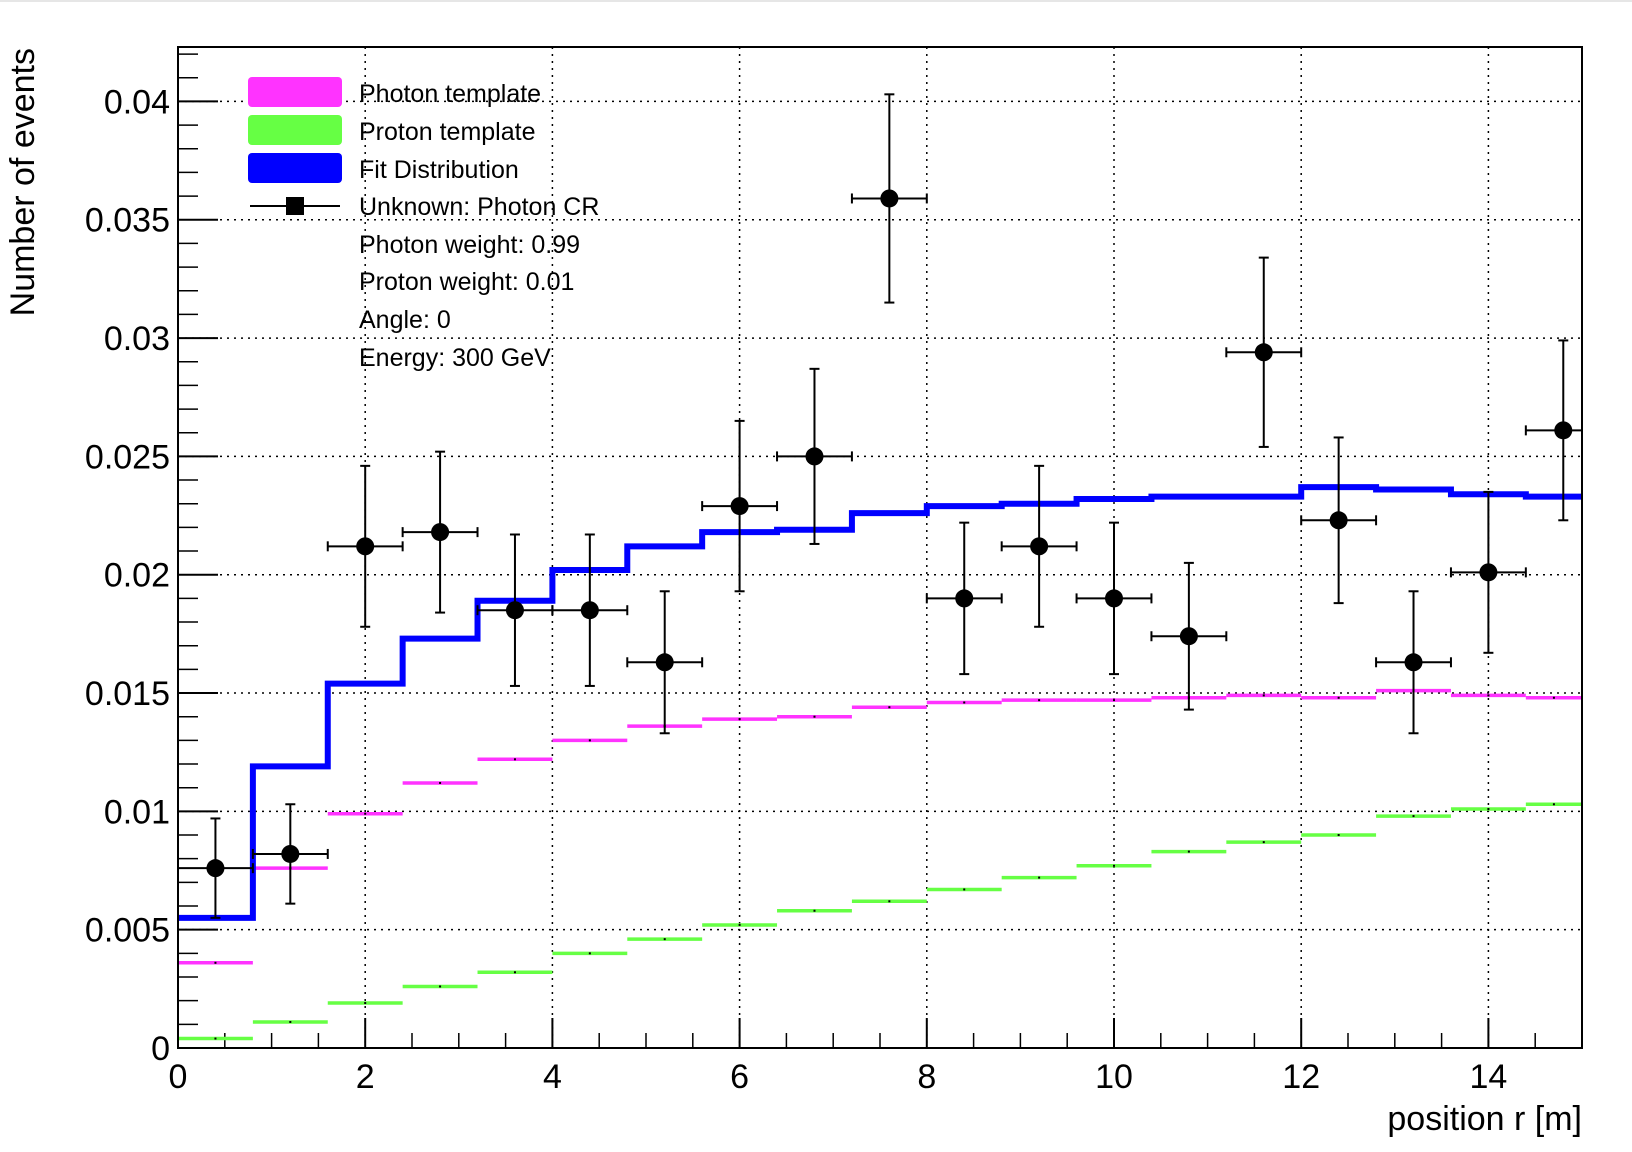 The width and height of the screenshot is (1632, 1152). Describe the element at coordinates (127, 221) in the screenshot. I see `y-tick-label: 0.035` at that location.